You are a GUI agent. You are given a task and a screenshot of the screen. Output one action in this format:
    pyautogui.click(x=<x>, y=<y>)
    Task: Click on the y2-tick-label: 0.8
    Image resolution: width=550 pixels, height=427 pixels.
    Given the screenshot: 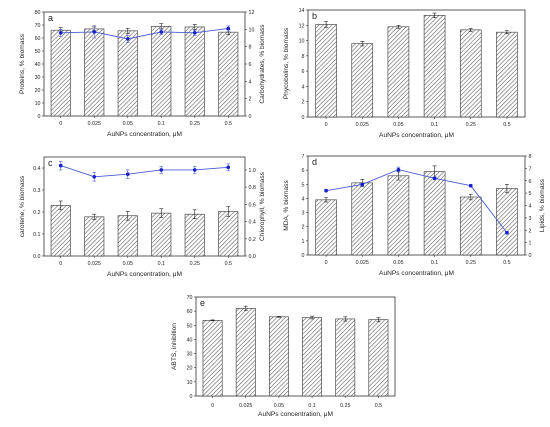 What is the action you would take?
    pyautogui.click(x=252, y=188)
    